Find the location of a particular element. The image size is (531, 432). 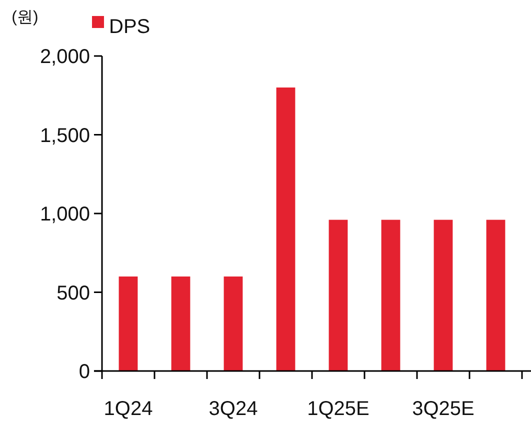

y-tick-label: 500 is located at coordinates (73, 293).